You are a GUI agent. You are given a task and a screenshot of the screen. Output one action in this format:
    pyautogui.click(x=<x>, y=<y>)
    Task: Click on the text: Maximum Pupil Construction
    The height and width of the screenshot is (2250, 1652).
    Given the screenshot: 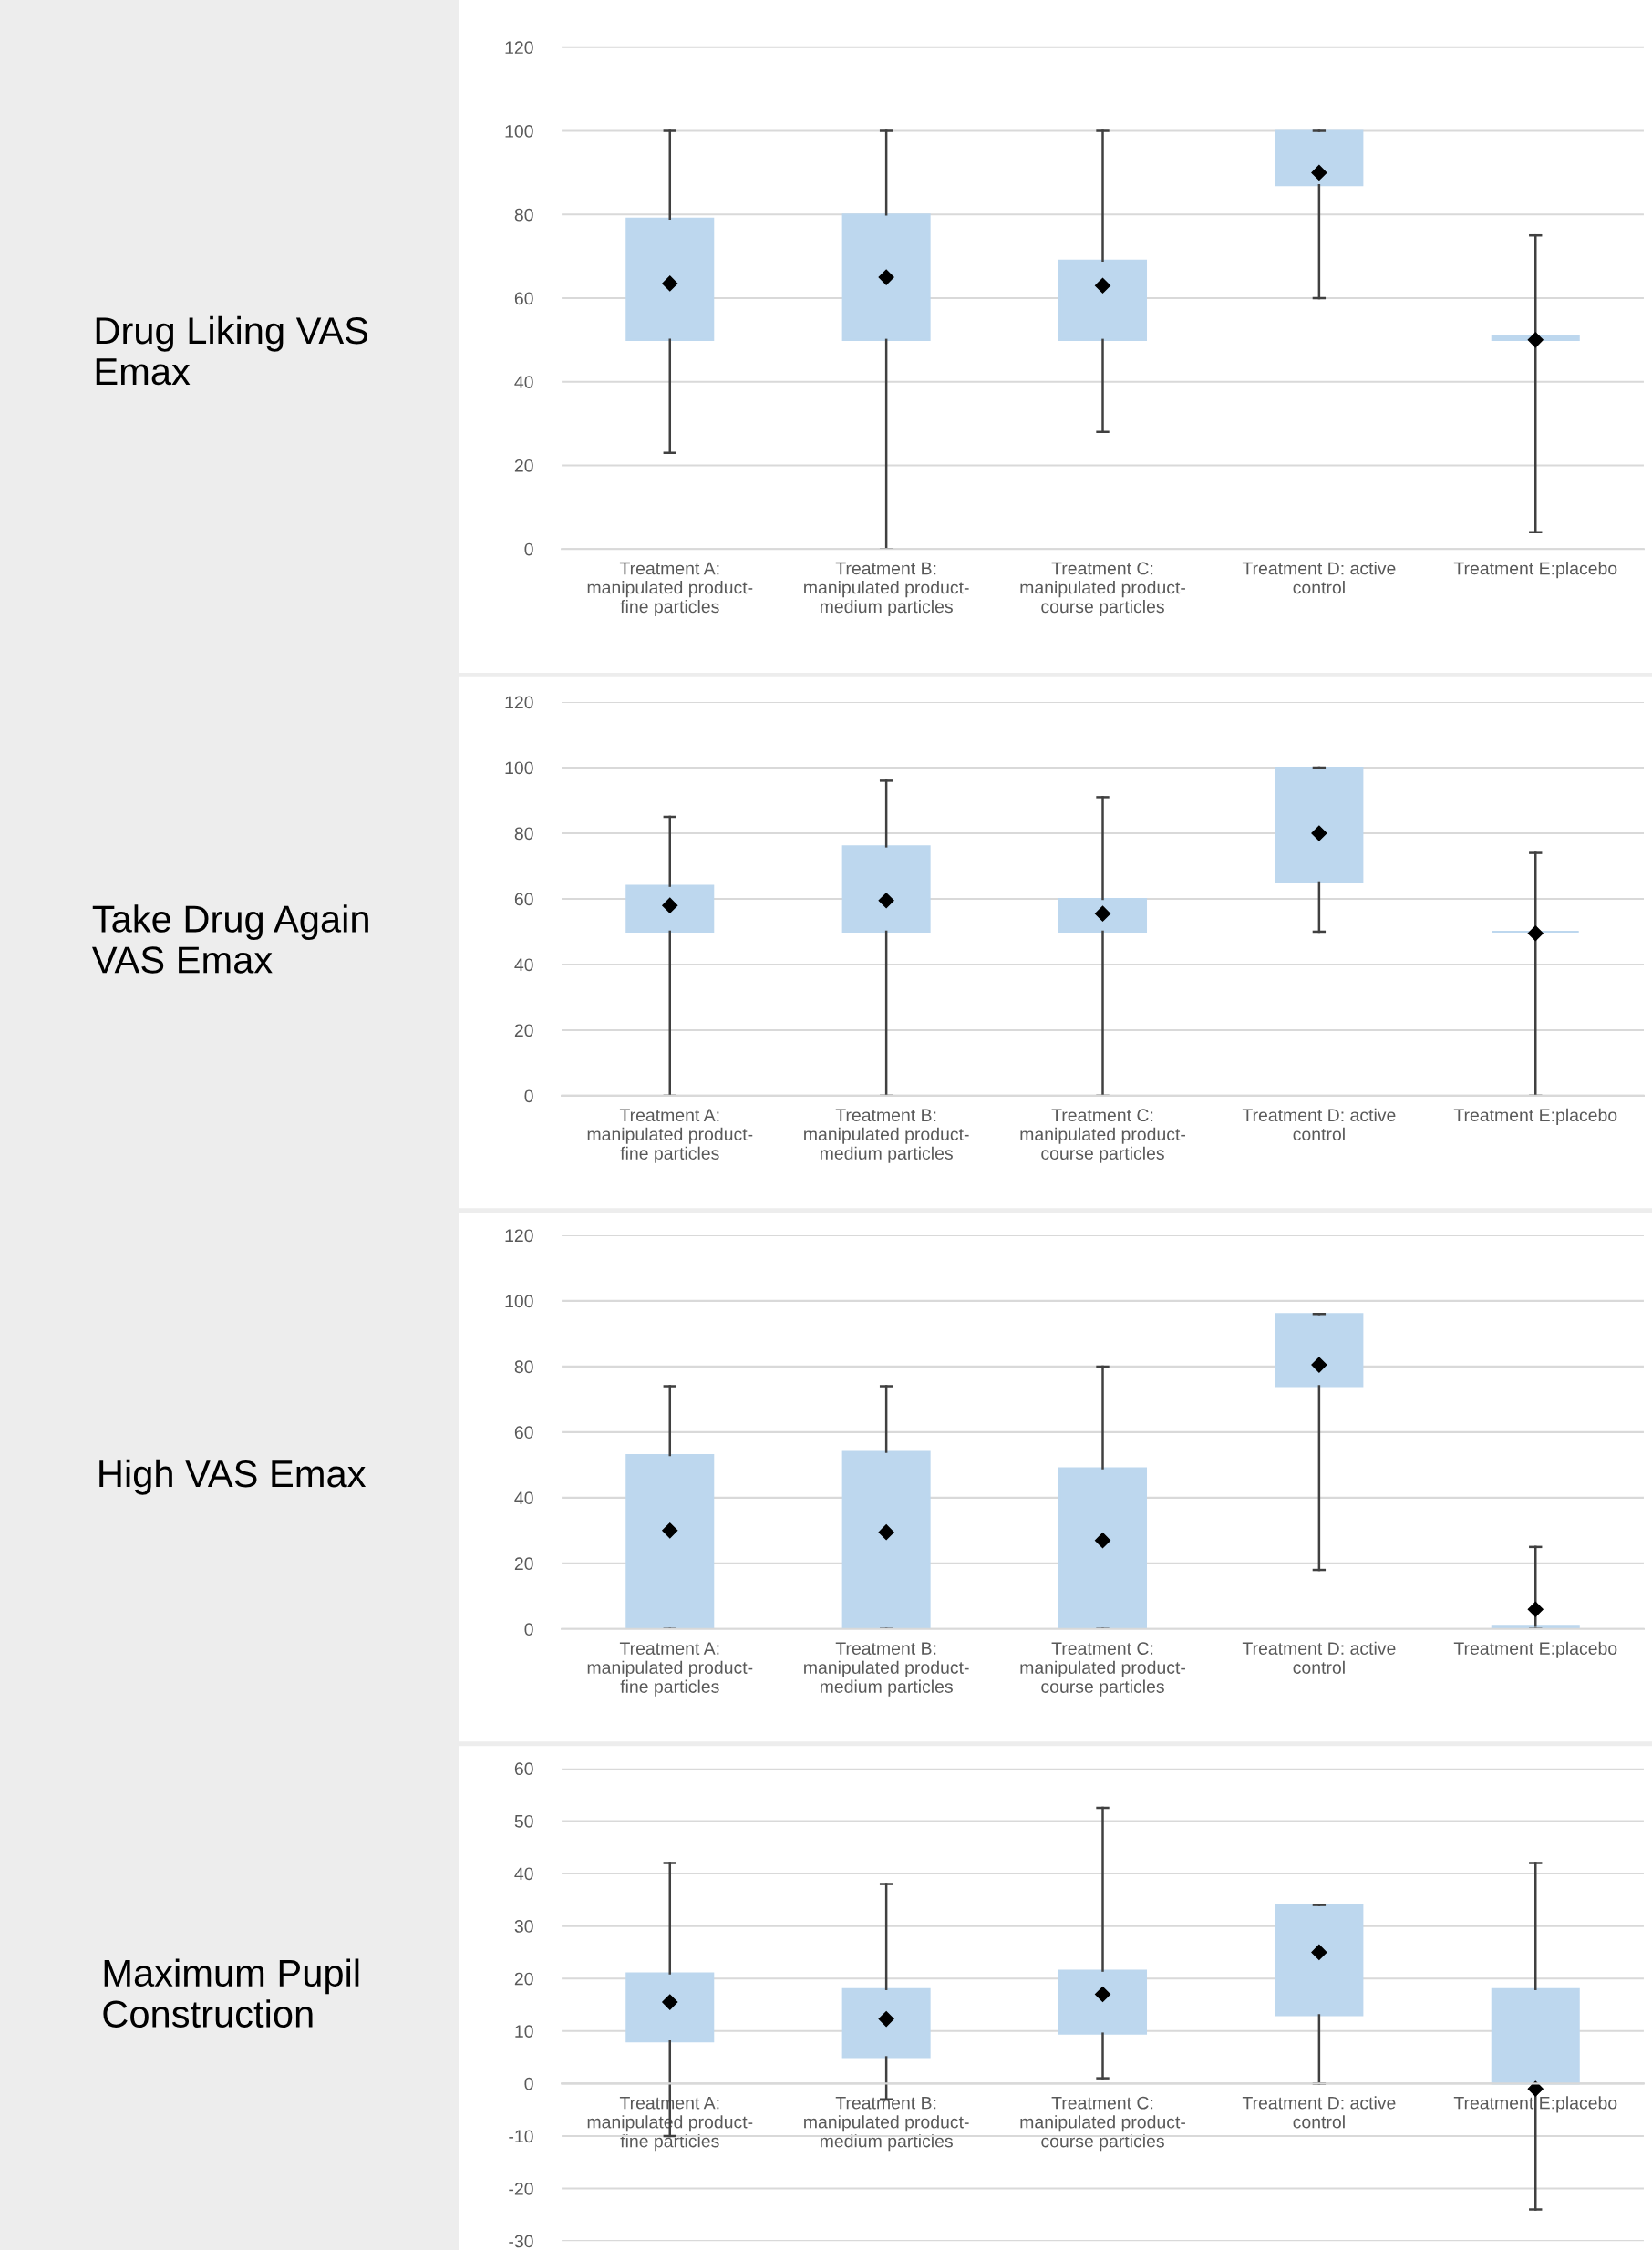 What is the action you would take?
    pyautogui.click(x=231, y=1993)
    